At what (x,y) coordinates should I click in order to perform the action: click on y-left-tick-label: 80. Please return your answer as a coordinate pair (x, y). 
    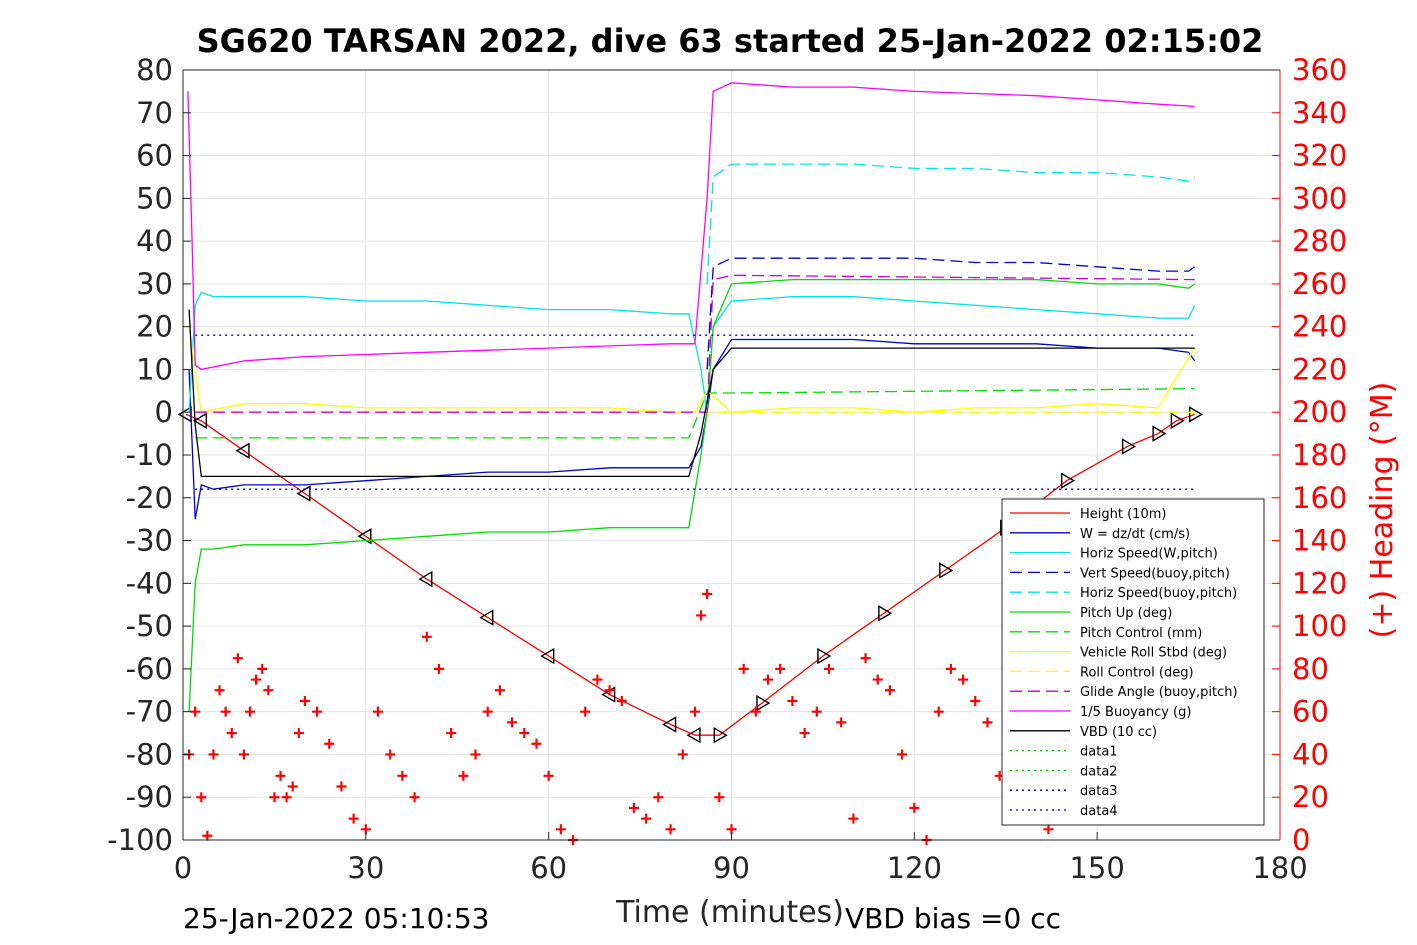
    Looking at the image, I should click on (154, 70).